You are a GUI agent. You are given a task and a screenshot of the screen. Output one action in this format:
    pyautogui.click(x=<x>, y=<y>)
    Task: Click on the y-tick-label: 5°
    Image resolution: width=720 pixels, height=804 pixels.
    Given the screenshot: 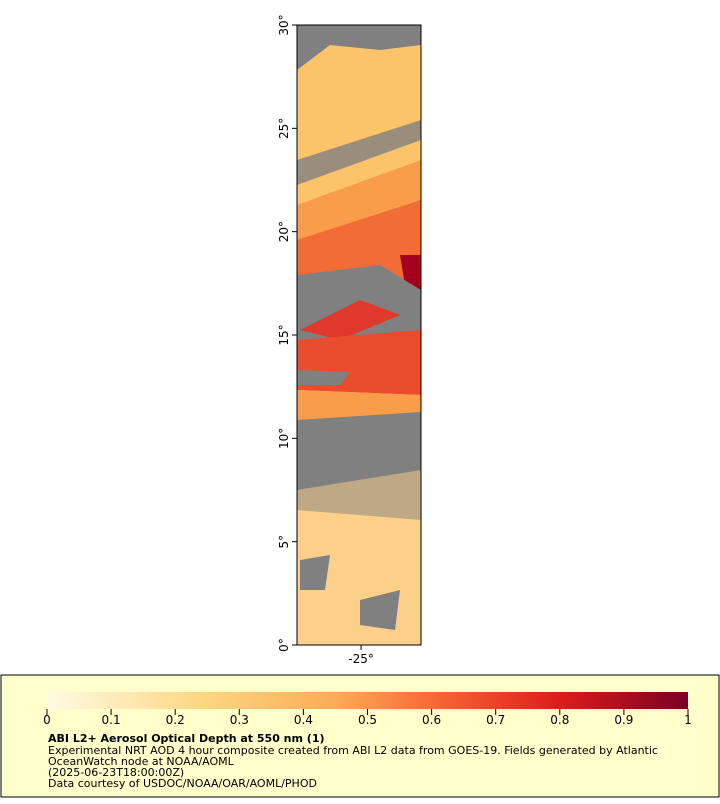 What is the action you would take?
    pyautogui.click(x=284, y=542)
    